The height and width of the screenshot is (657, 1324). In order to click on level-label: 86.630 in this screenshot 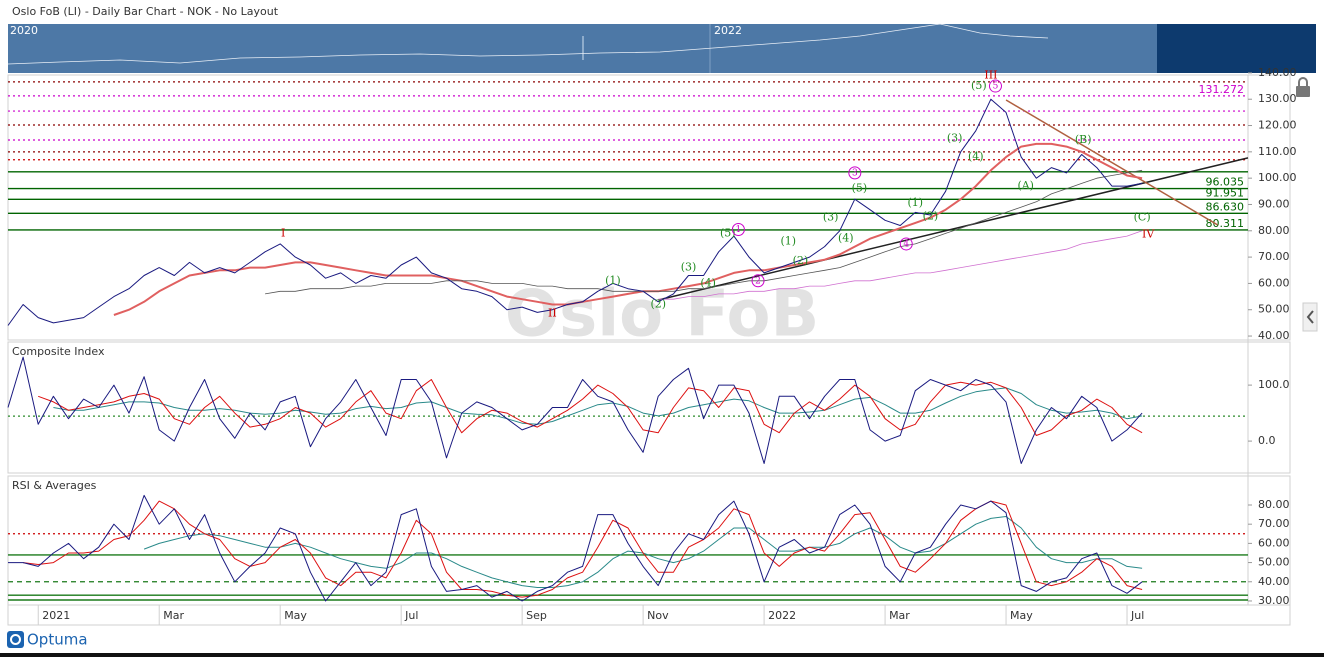, I will do `click(1225, 206)`.